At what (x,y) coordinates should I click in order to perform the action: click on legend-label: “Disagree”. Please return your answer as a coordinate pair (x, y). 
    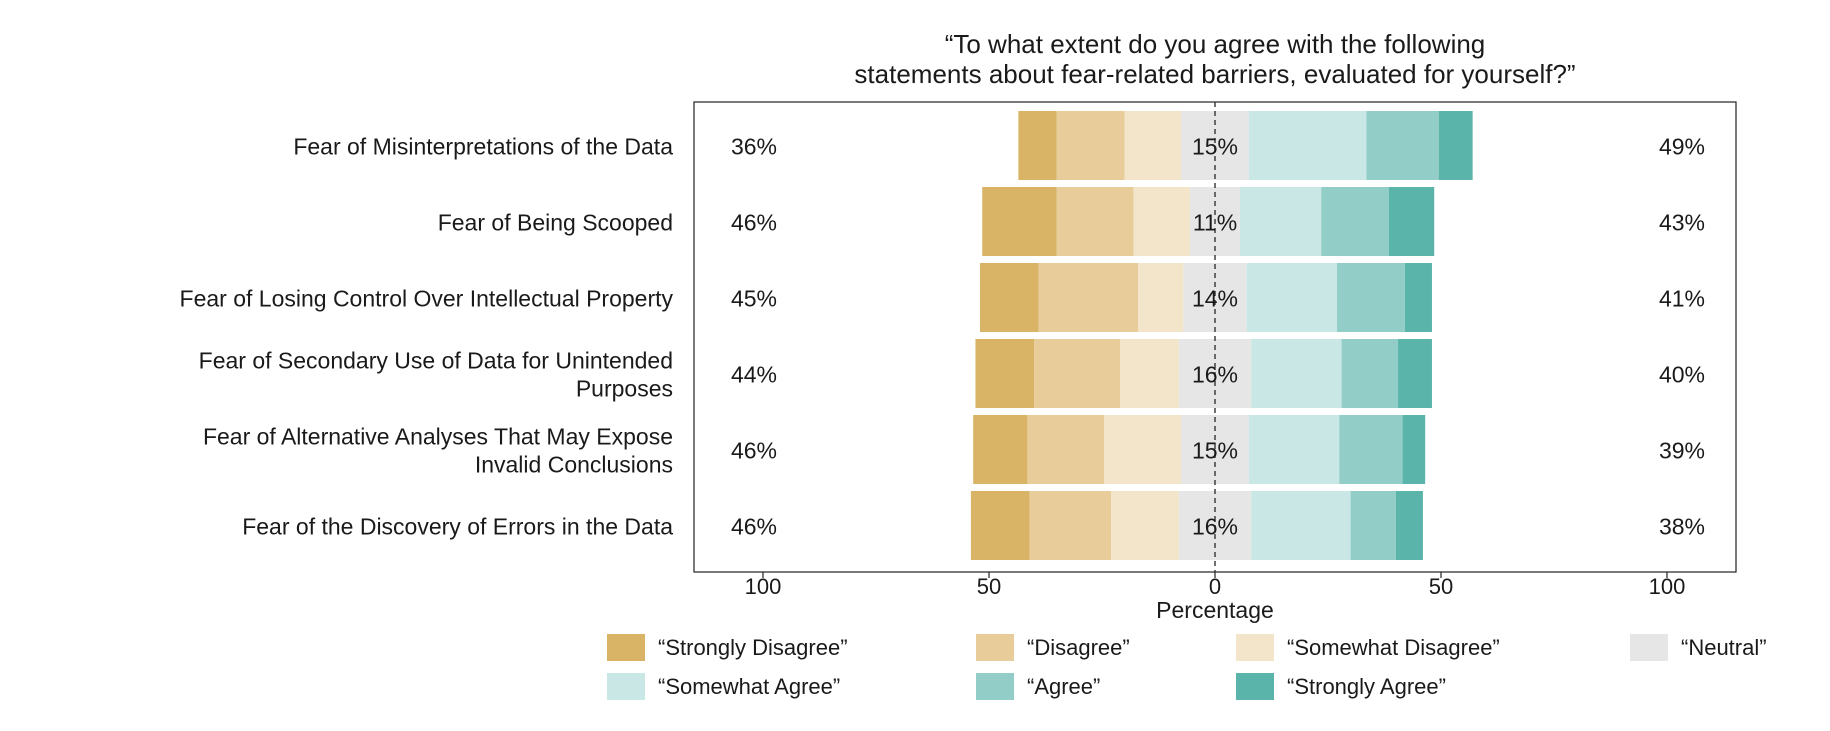
    Looking at the image, I should click on (1078, 647).